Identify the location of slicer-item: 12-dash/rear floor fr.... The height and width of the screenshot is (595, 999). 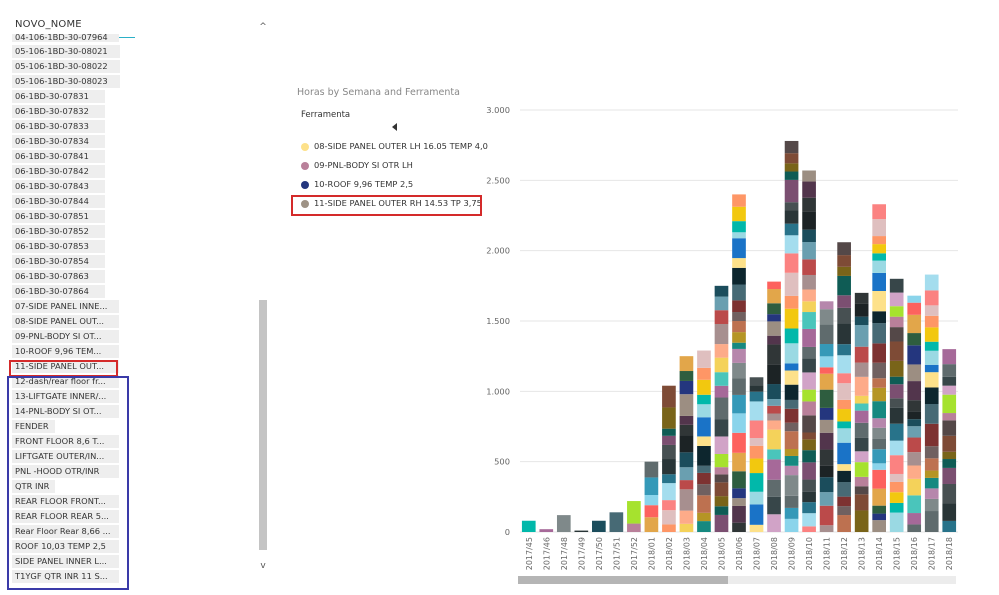
(65, 381).